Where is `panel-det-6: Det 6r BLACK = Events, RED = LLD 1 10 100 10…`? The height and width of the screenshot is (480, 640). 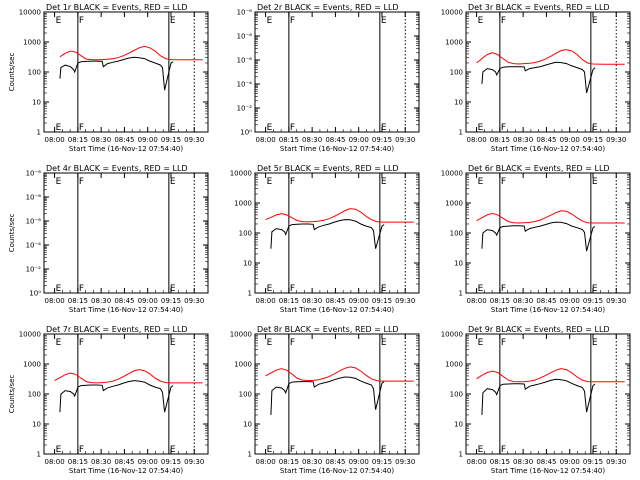
panel-det-6: Det 6r BLACK = Events, RED = LLD 1 10 100 10… is located at coordinates (536, 239).